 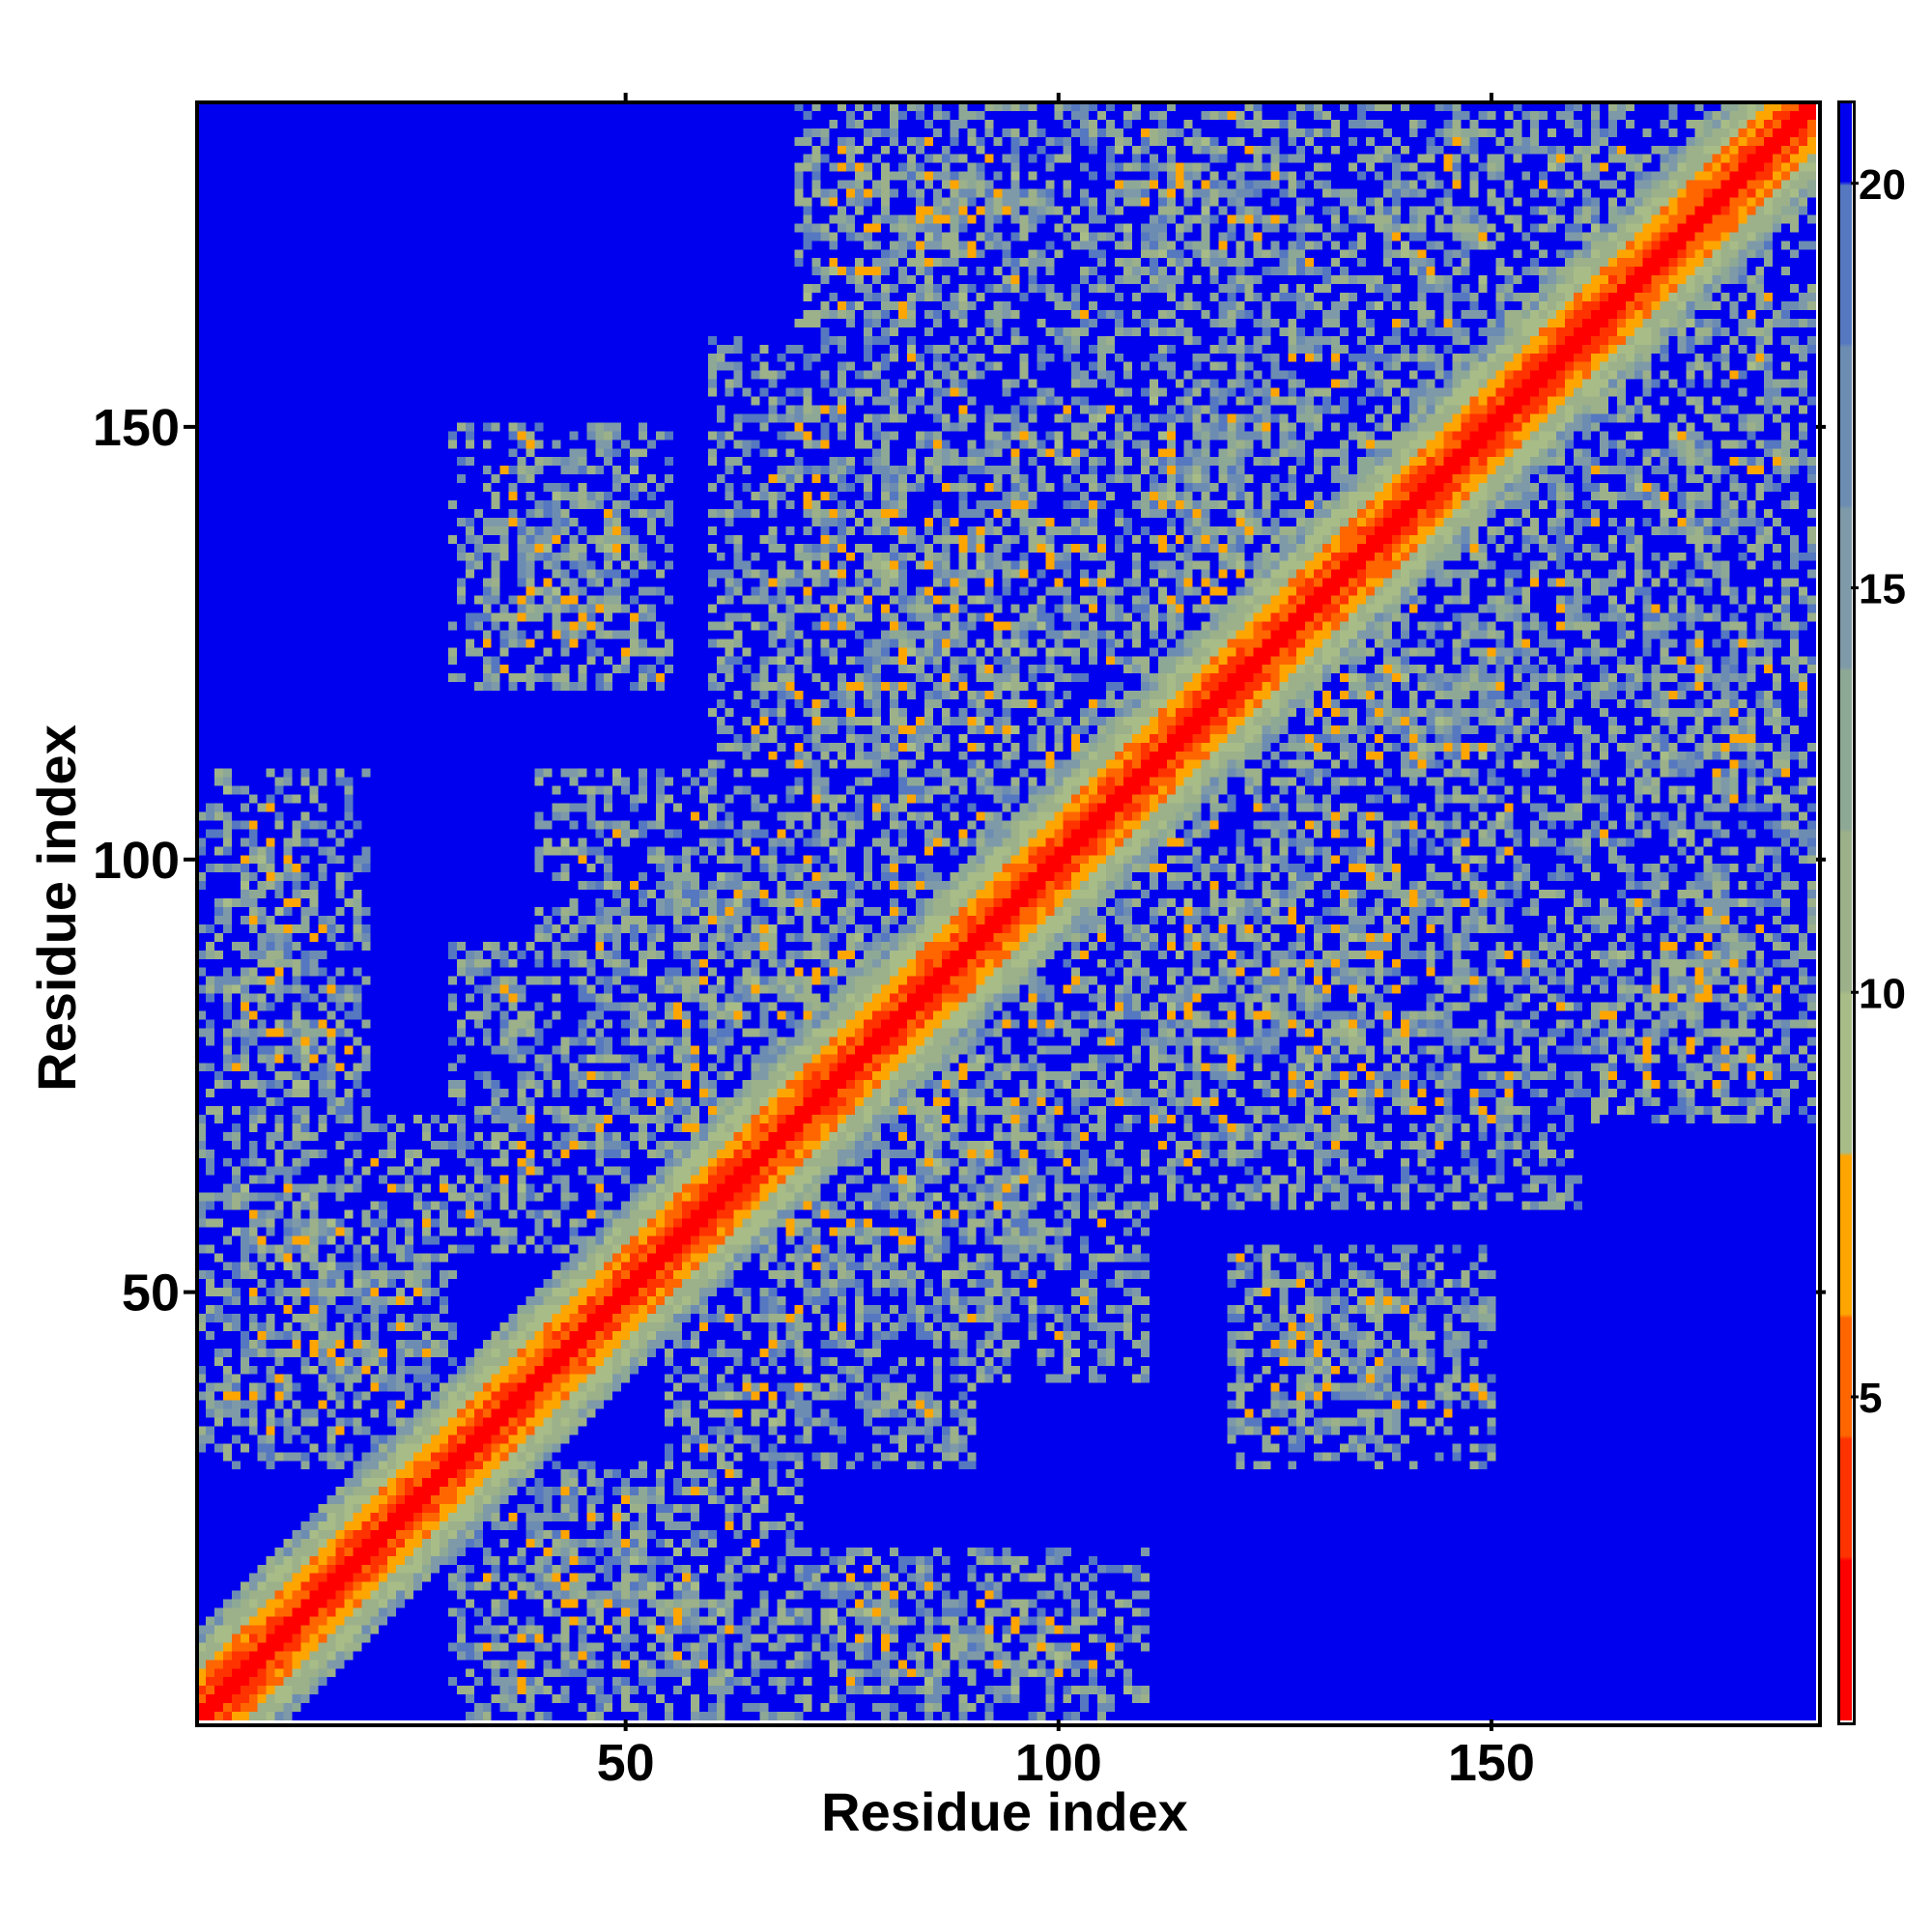 What do you see at coordinates (1058, 97) in the screenshot?
I see `top-axis-ticks` at bounding box center [1058, 97].